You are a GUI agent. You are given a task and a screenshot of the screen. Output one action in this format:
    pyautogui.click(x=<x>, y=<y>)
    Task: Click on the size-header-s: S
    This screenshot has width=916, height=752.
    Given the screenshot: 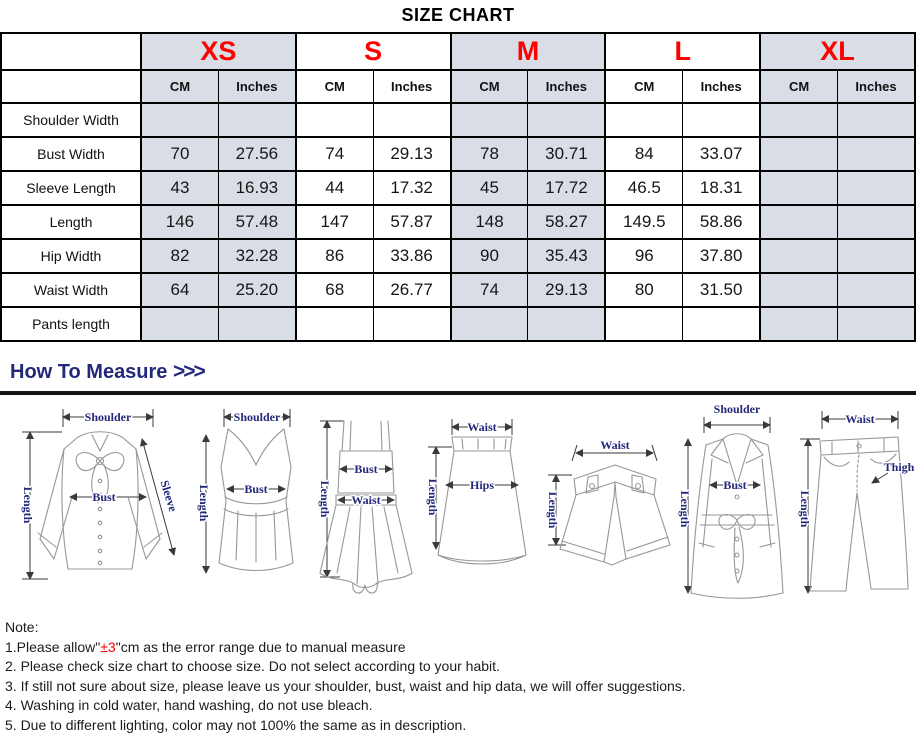 What is the action you would take?
    pyautogui.click(x=373, y=51)
    